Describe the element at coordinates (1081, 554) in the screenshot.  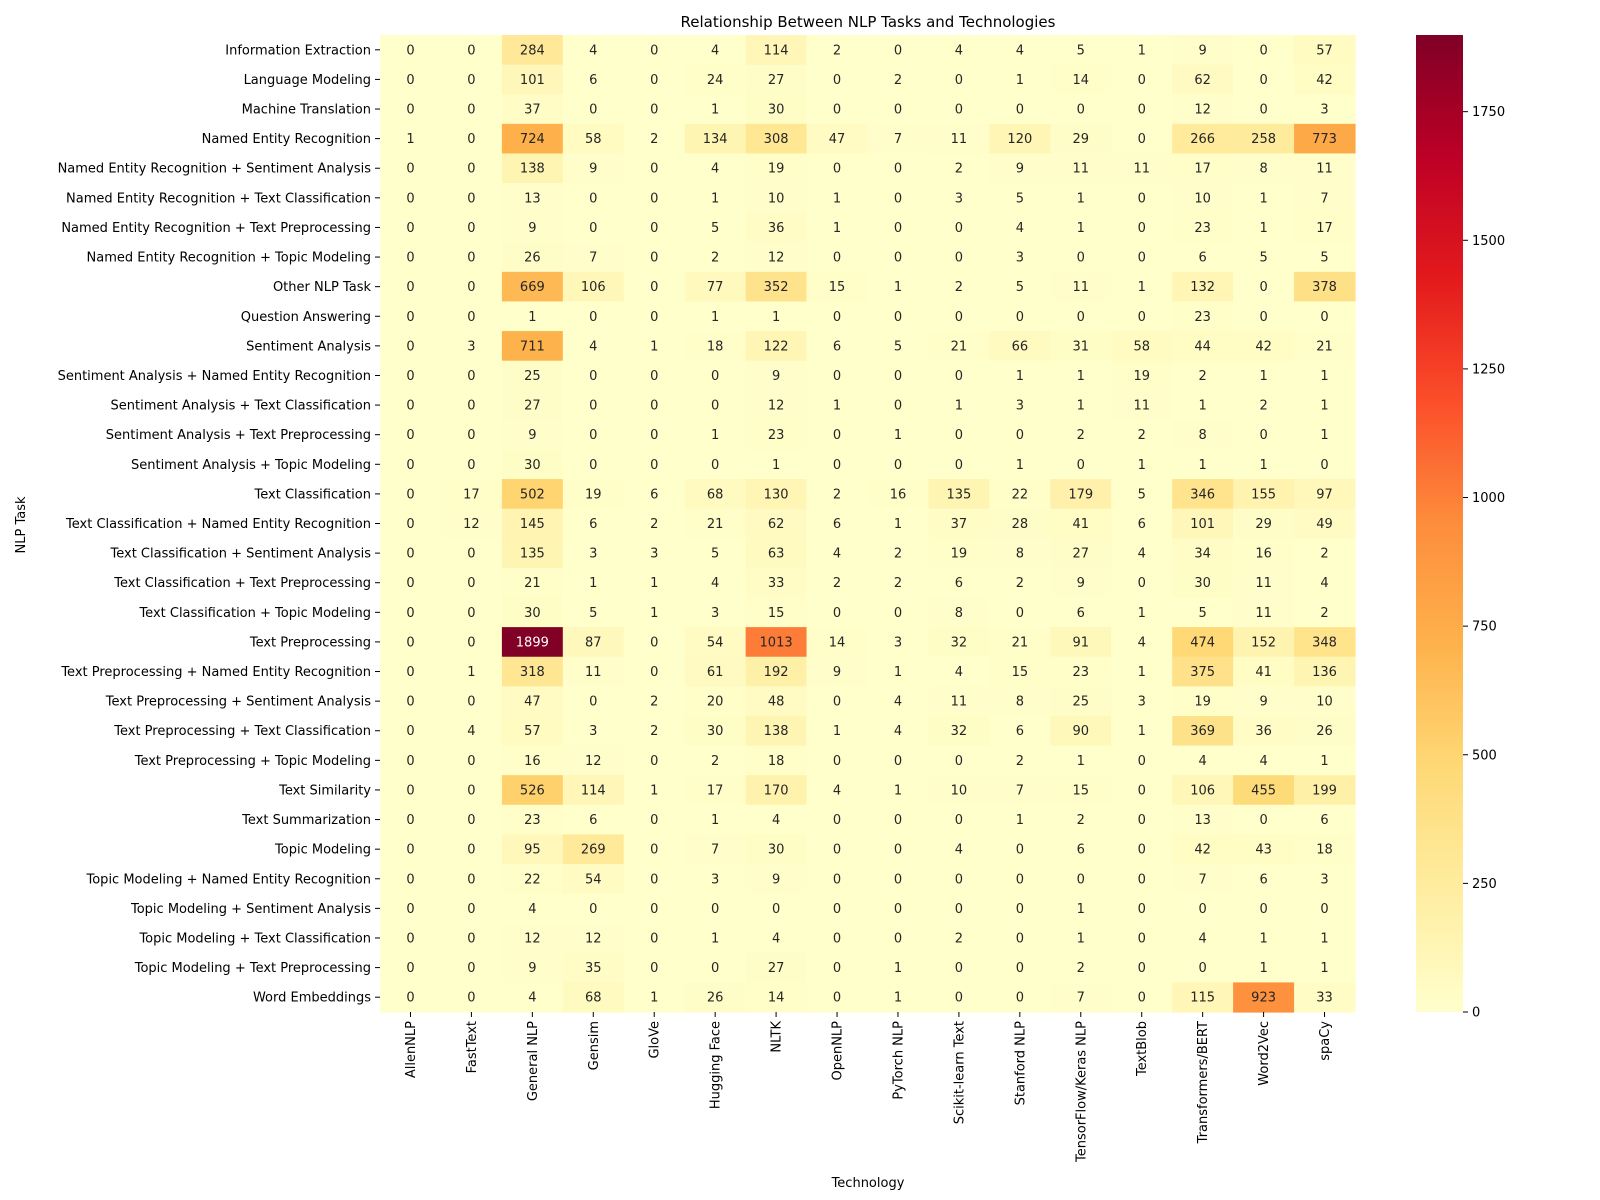
I see `cell-value-label: 27` at that location.